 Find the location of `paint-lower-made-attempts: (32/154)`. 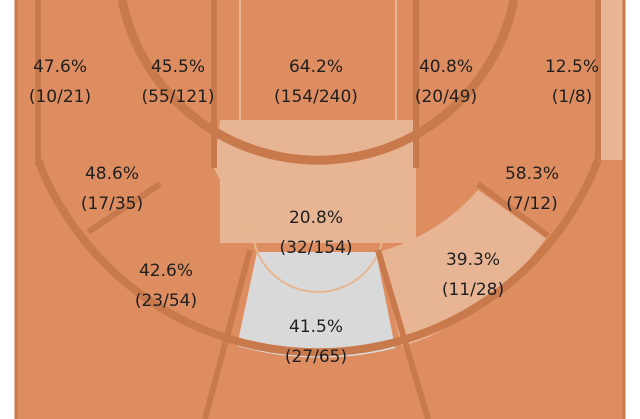

paint-lower-made-attempts: (32/154) is located at coordinates (315, 248).